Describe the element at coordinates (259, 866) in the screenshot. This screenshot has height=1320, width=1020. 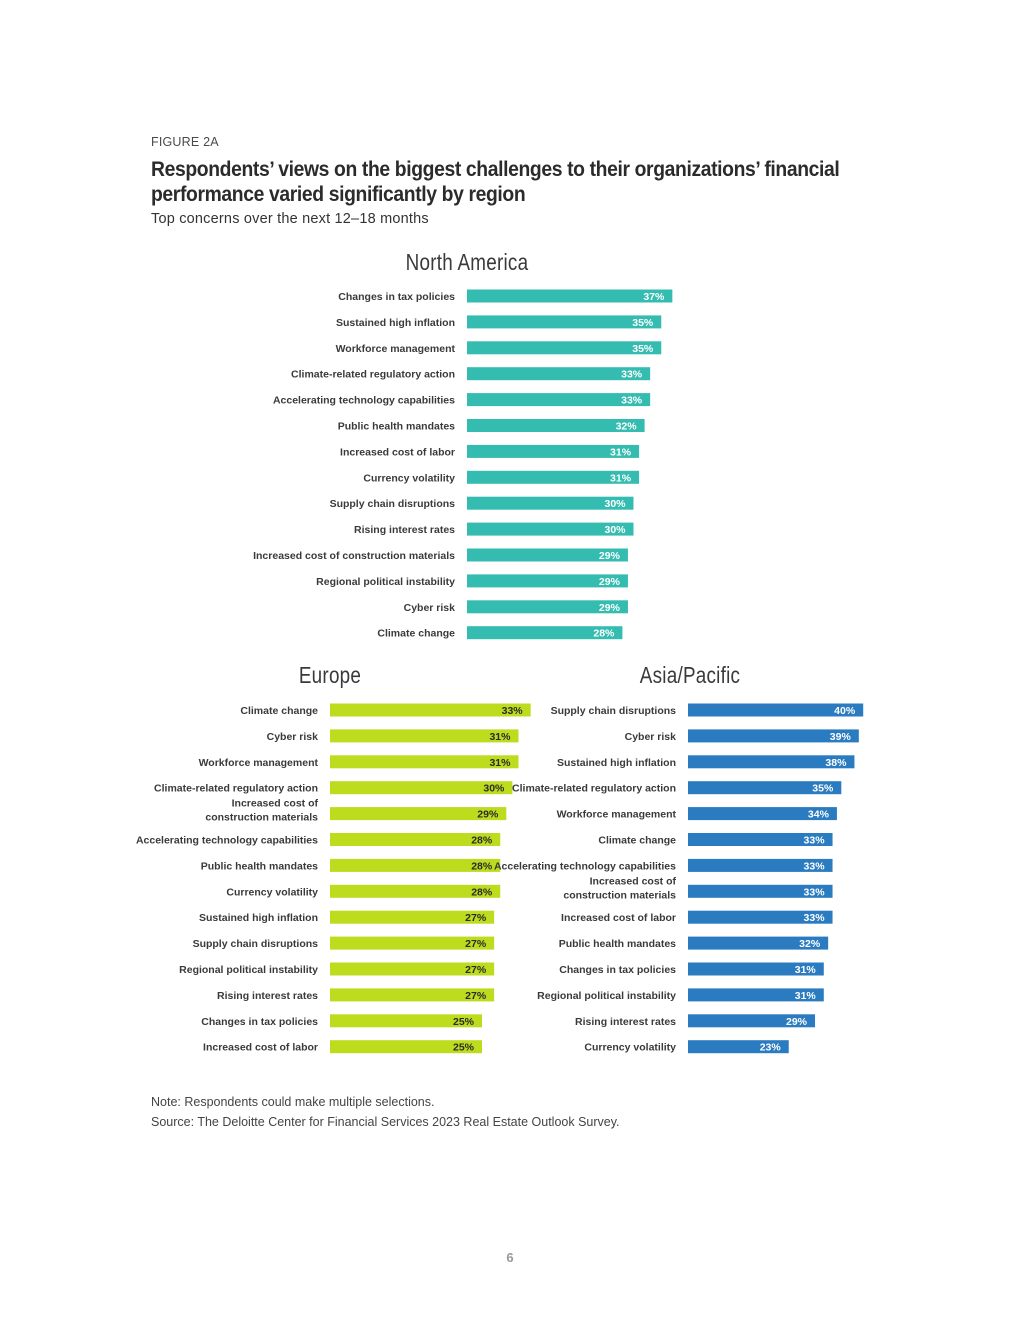
I see `eu-category-label-public-health-mandates: Public health mandates` at that location.